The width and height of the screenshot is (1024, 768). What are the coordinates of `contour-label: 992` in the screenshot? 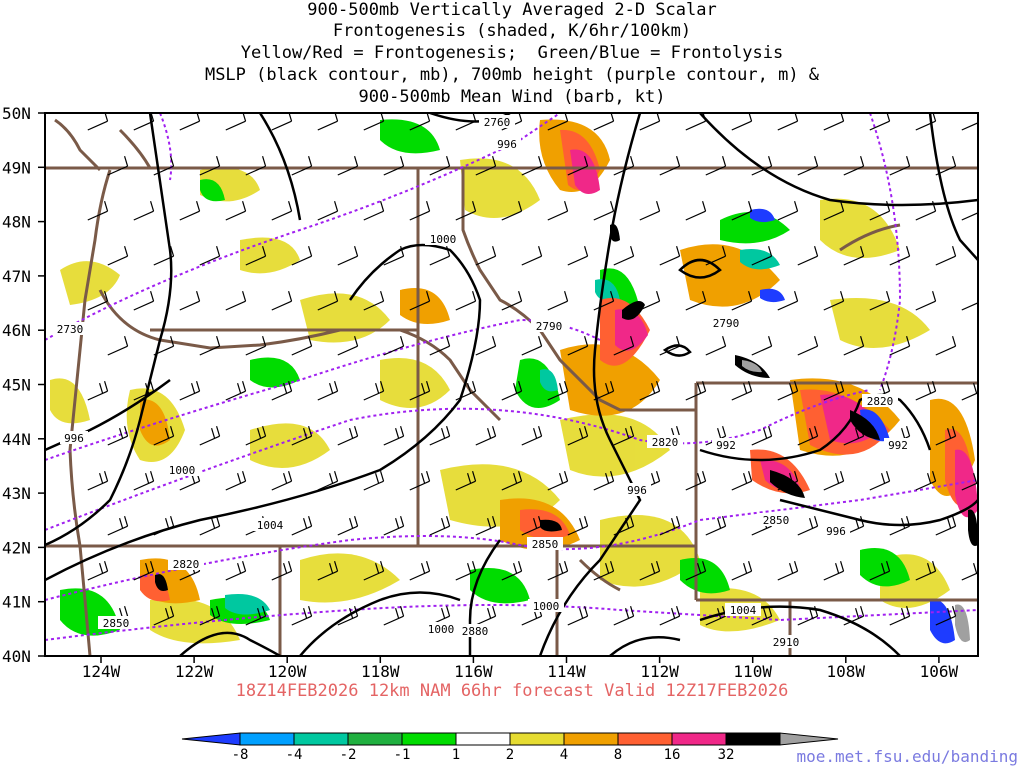 It's located at (726, 445).